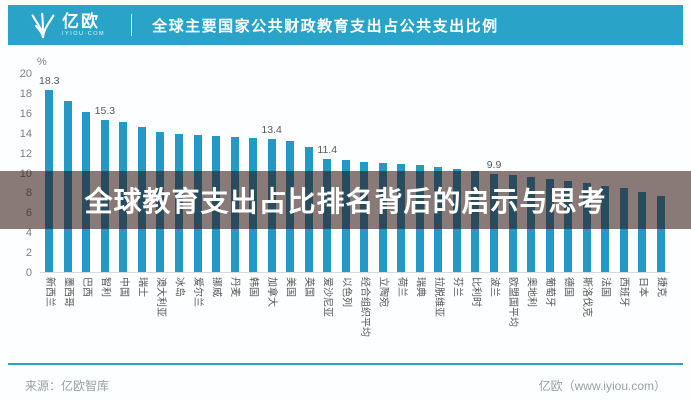 The width and height of the screenshot is (691, 400). What do you see at coordinates (132, 25) in the screenshot?
I see `header-divider` at bounding box center [132, 25].